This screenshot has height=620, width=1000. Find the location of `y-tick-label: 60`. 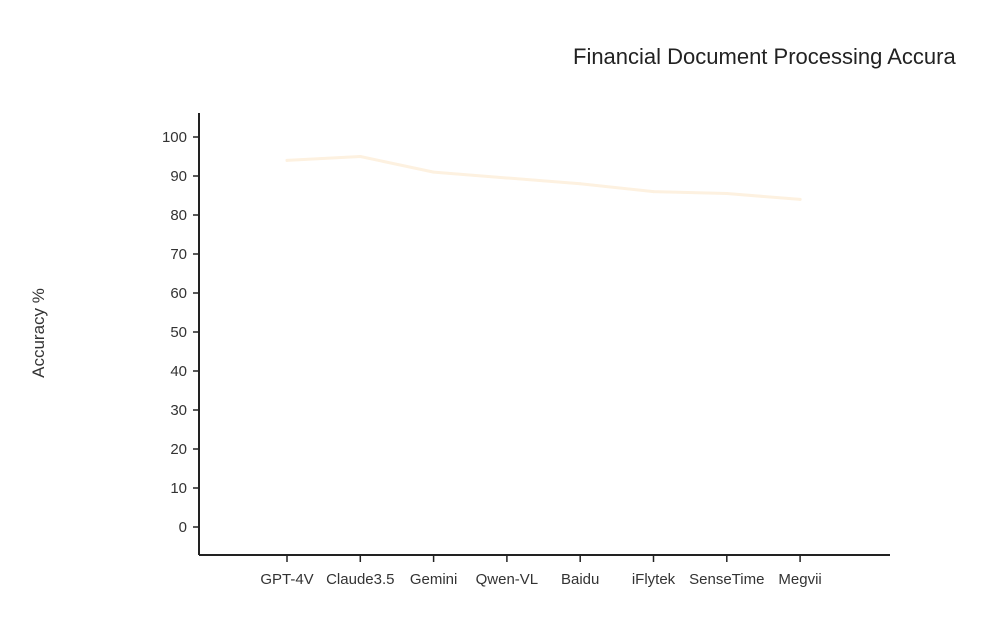

y-tick-label: 60 is located at coordinates (178, 293).